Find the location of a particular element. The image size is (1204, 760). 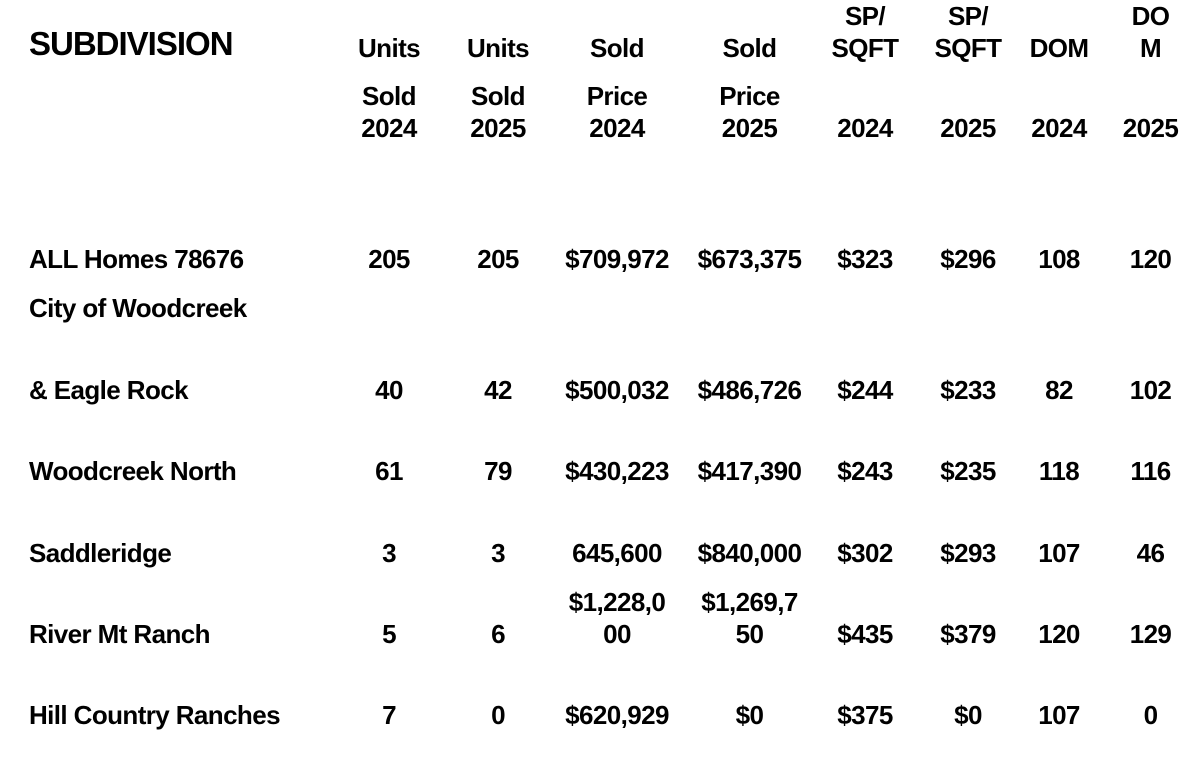

table-title: SUBDIVISION is located at coordinates (131, 43).